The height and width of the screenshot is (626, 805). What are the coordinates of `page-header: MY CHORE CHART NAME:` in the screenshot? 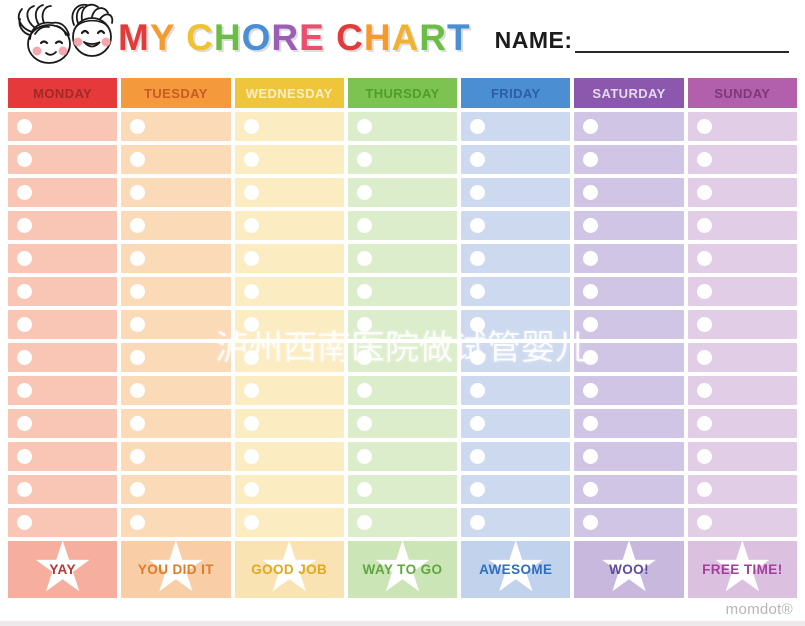 It's located at (402, 38).